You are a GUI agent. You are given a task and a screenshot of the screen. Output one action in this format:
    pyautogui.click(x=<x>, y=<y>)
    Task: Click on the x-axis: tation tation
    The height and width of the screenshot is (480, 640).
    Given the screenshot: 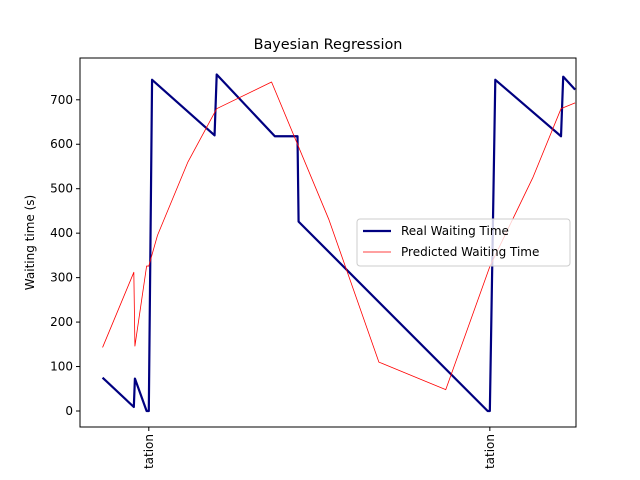 What is the action you would take?
    pyautogui.click(x=319, y=448)
    